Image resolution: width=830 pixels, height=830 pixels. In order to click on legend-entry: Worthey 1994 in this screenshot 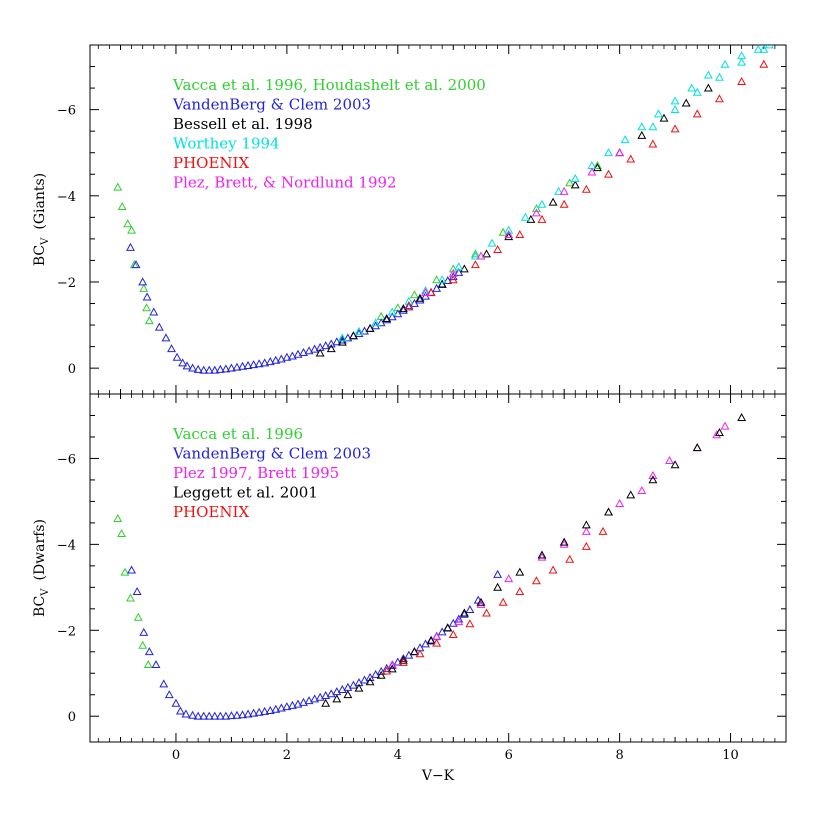, I will do `click(226, 144)`.